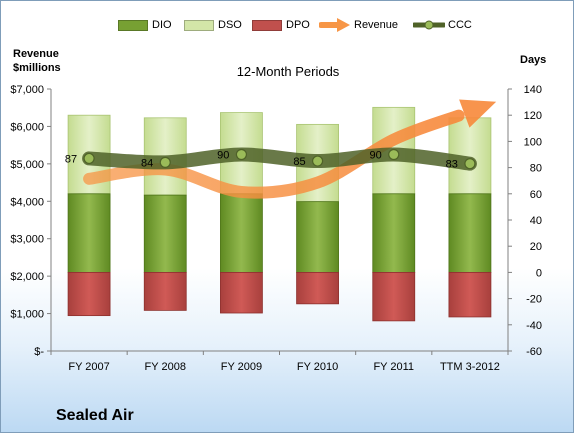 The height and width of the screenshot is (433, 574). I want to click on days-tick-label: 140, so click(533, 90).